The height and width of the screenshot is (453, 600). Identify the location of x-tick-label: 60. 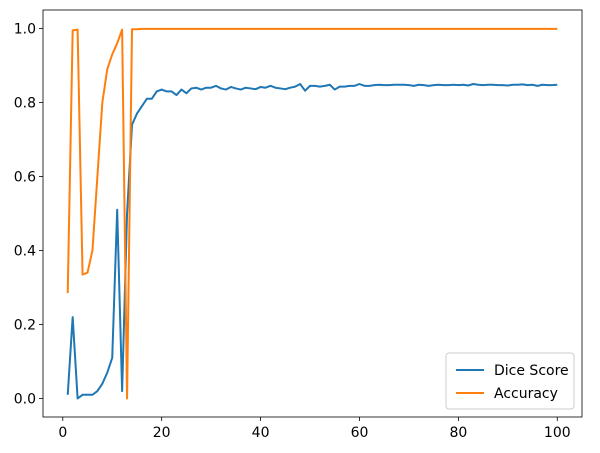
(360, 433).